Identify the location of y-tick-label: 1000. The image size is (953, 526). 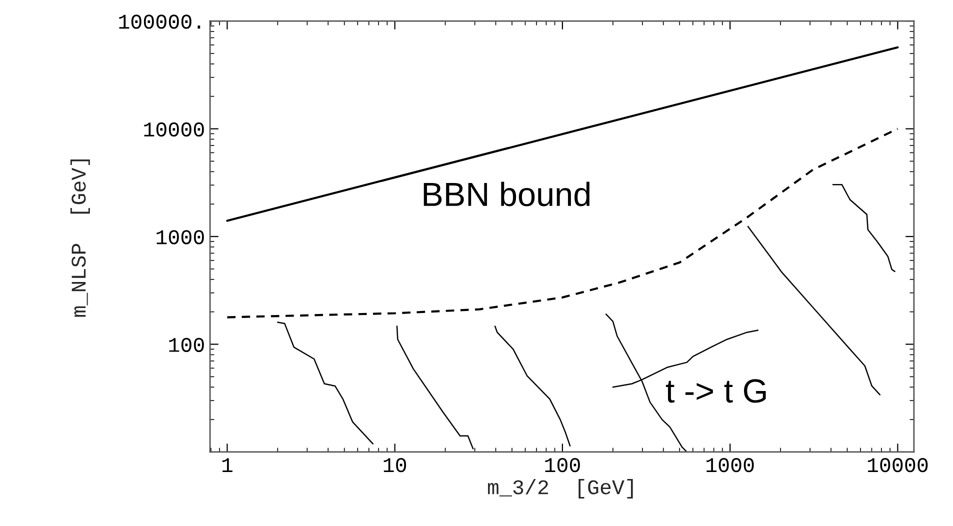
(180, 237).